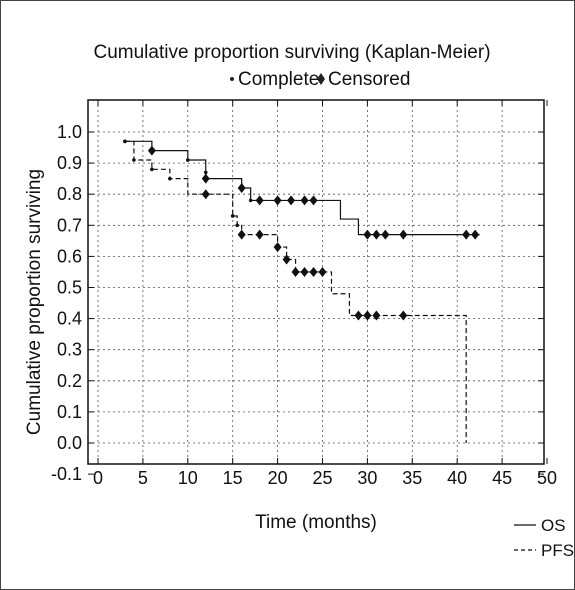 Image resolution: width=575 pixels, height=590 pixels. What do you see at coordinates (69, 319) in the screenshot?
I see `y-tick-label: 0.4` at bounding box center [69, 319].